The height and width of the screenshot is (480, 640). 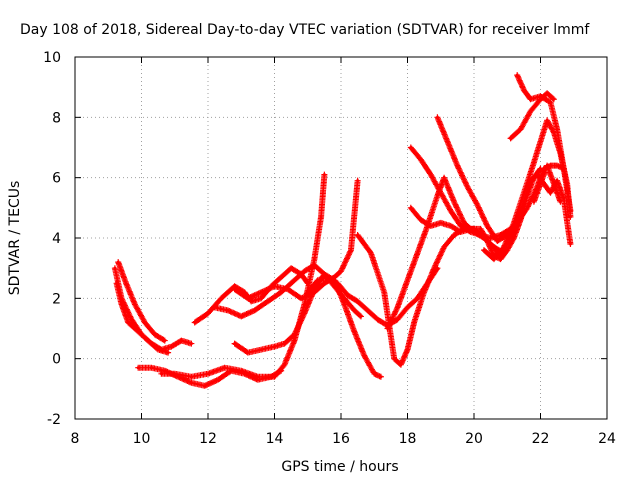 What do you see at coordinates (15, 238) in the screenshot?
I see `y-axis-label: SDTVAR / TECUs` at bounding box center [15, 238].